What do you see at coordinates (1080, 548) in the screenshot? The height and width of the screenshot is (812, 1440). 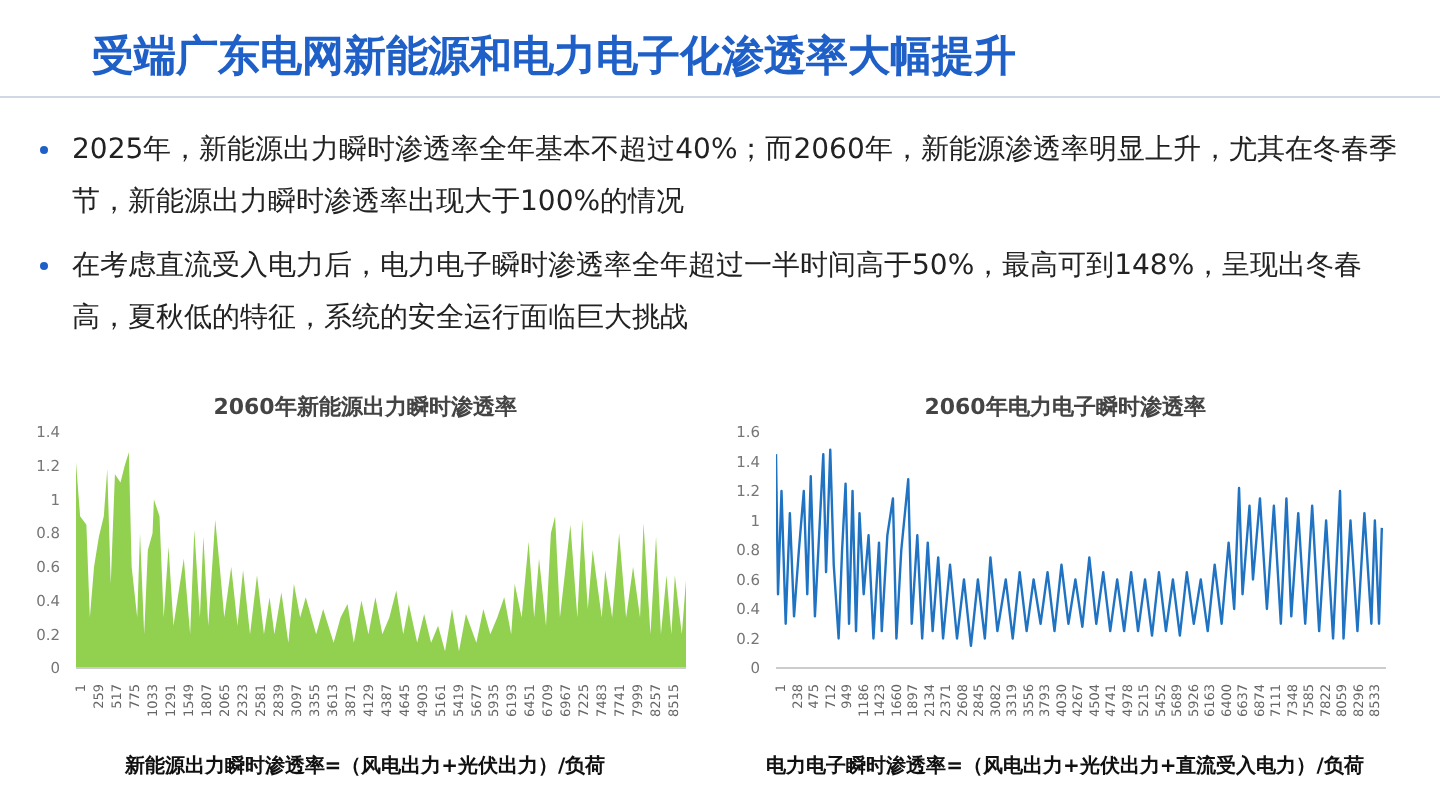 I see `line-series` at bounding box center [1080, 548].